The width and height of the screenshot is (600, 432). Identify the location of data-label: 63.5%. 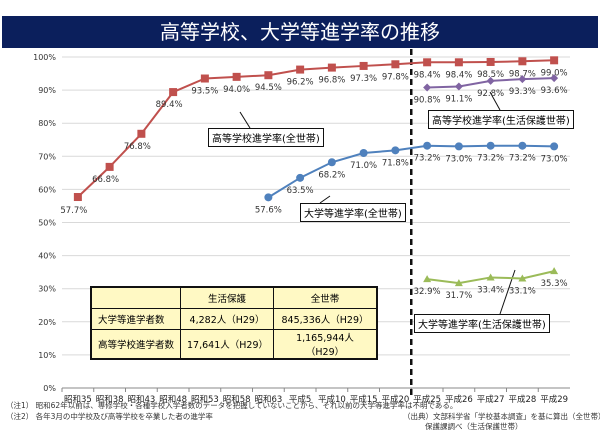
(300, 191).